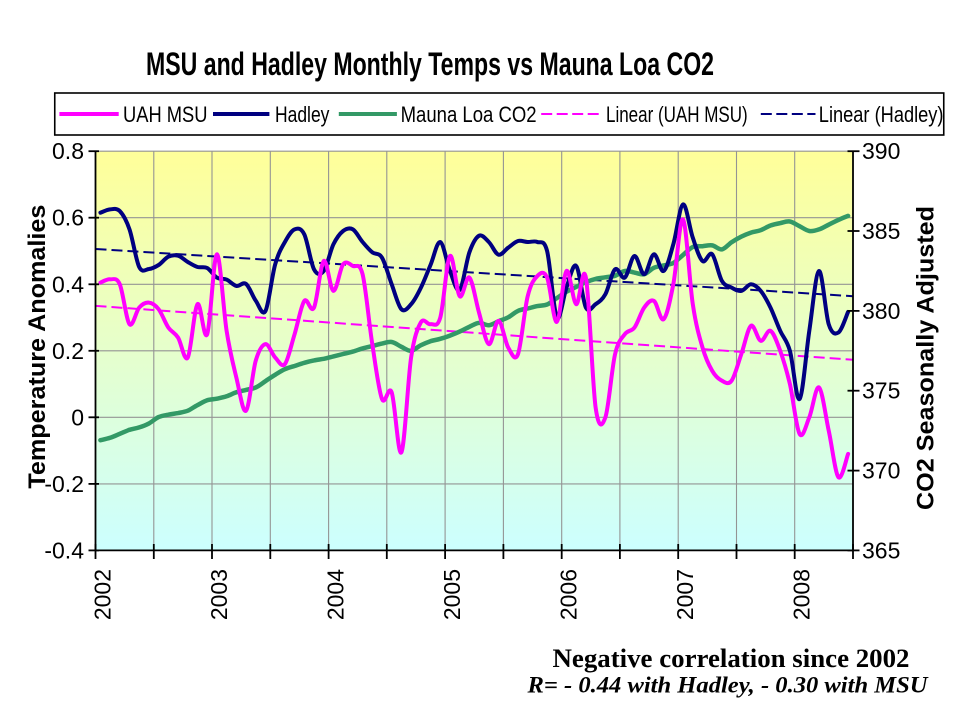  I want to click on svg-text: -0.2, so click(64, 484).